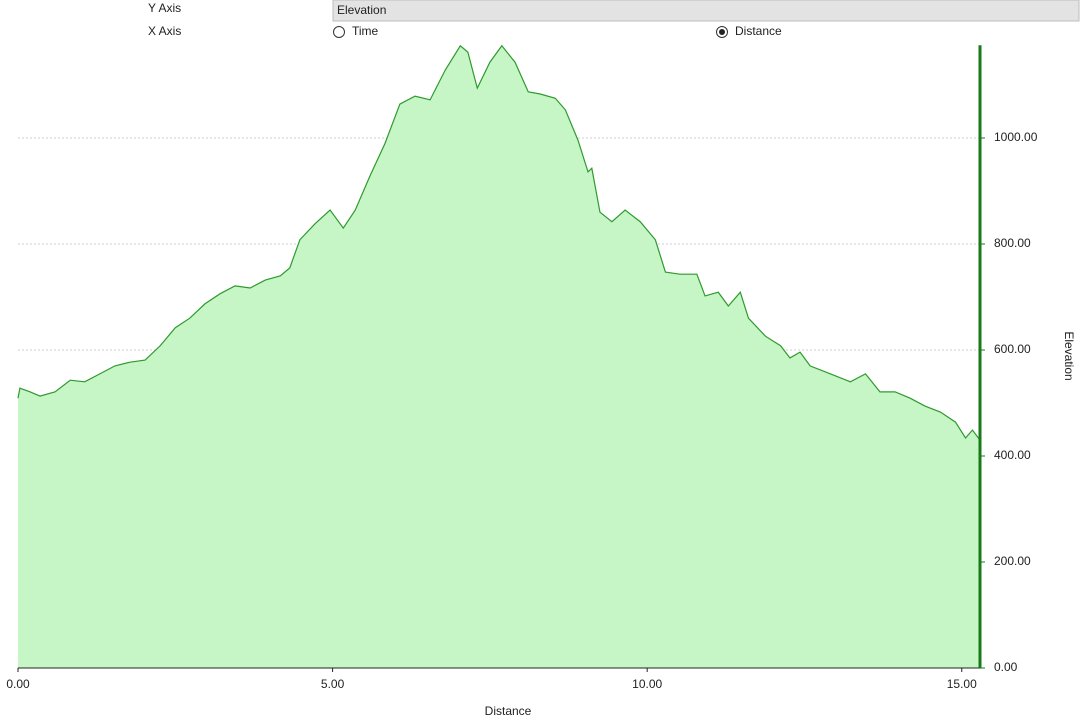 This screenshot has height=719, width=1080. I want to click on x-tick-label: 15.00, so click(962, 684).